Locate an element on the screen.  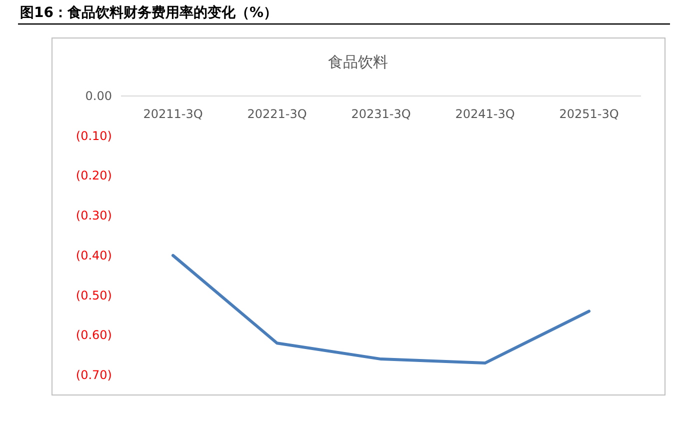
y-tick-label: 0.00 is located at coordinates (98, 96).